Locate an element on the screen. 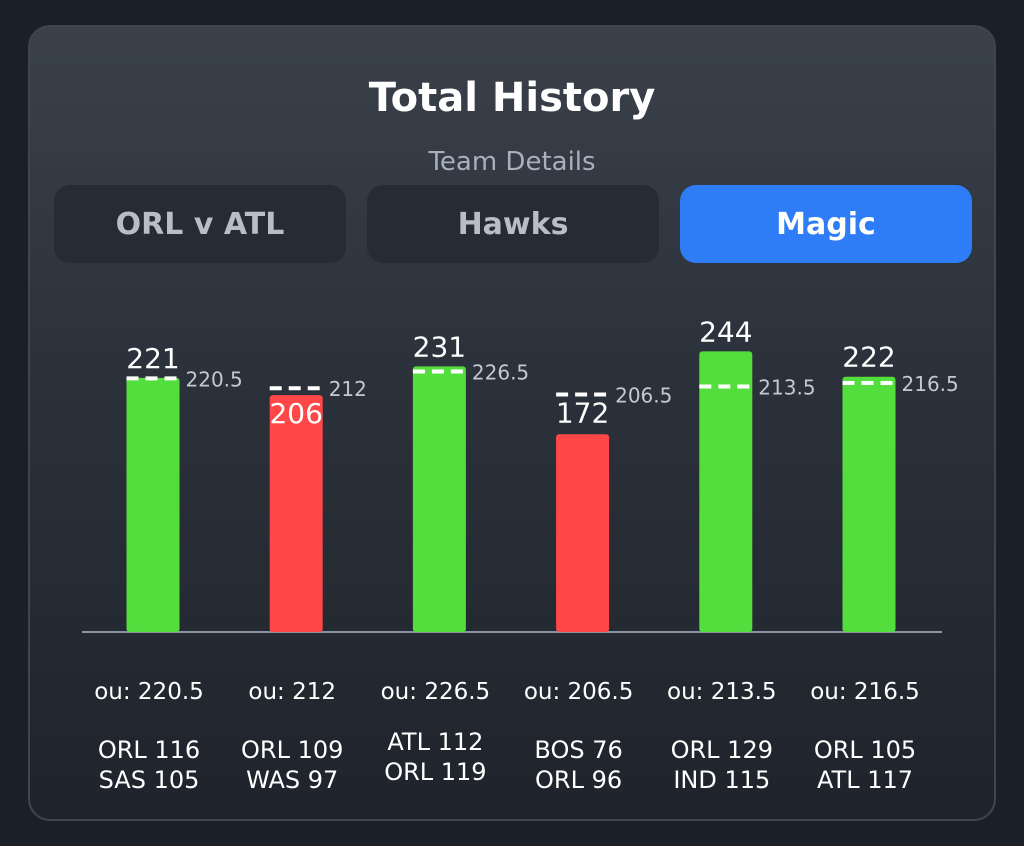 This screenshot has height=846, width=1024. game-score-line1: ATL 112 is located at coordinates (435, 742).